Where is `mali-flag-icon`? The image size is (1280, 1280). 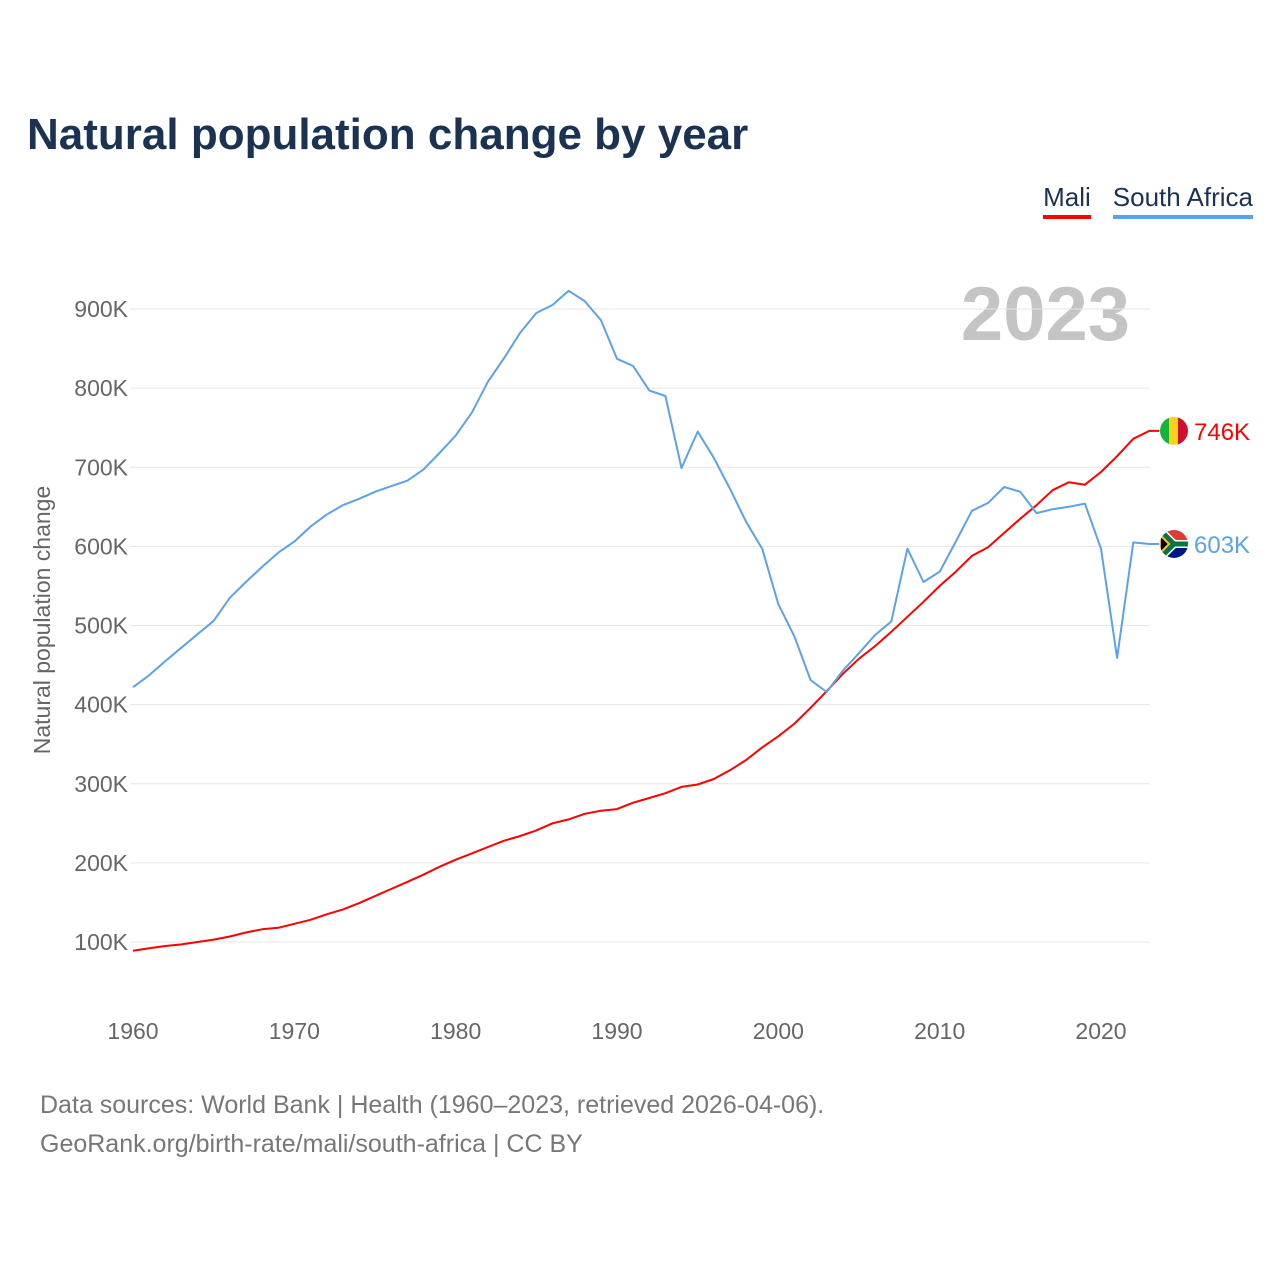
mali-flag-icon is located at coordinates (1174, 430).